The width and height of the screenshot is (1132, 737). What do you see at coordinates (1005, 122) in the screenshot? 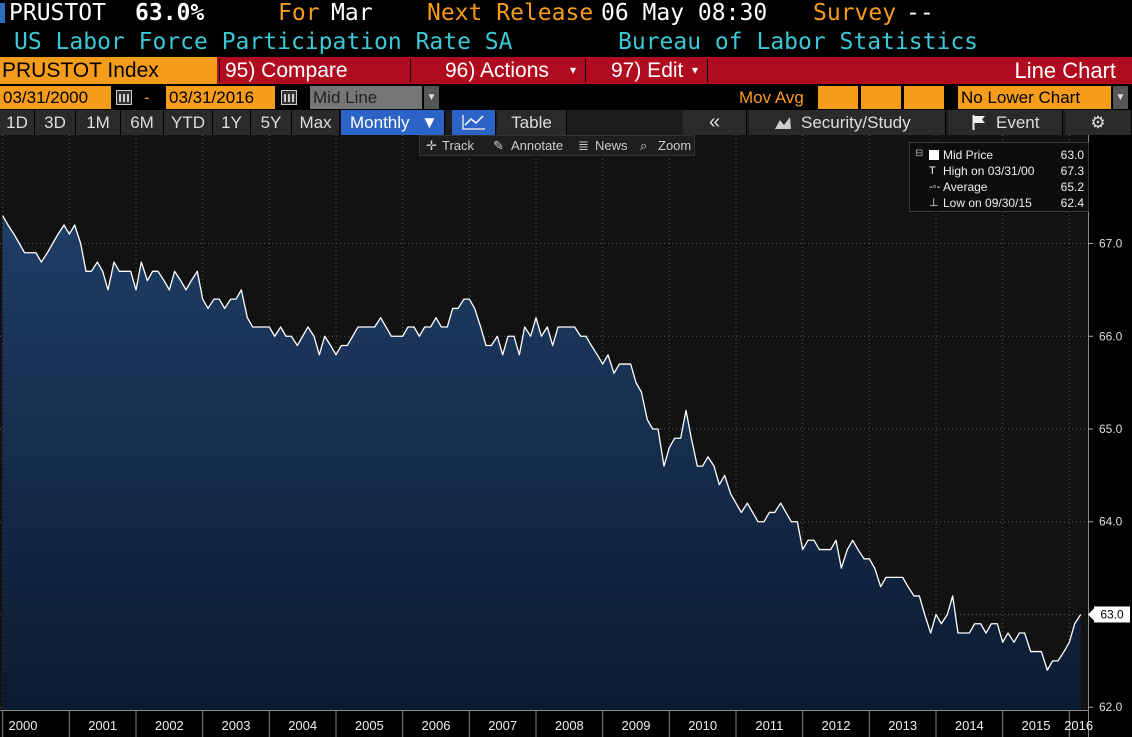
I see `event-button: Event` at bounding box center [1005, 122].